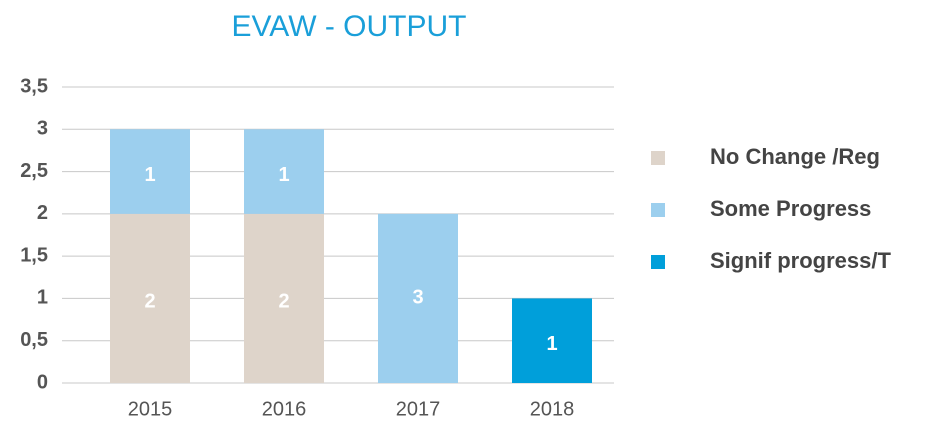 This screenshot has height=425, width=937. What do you see at coordinates (34, 86) in the screenshot?
I see `y-tick-label: 3,5` at bounding box center [34, 86].